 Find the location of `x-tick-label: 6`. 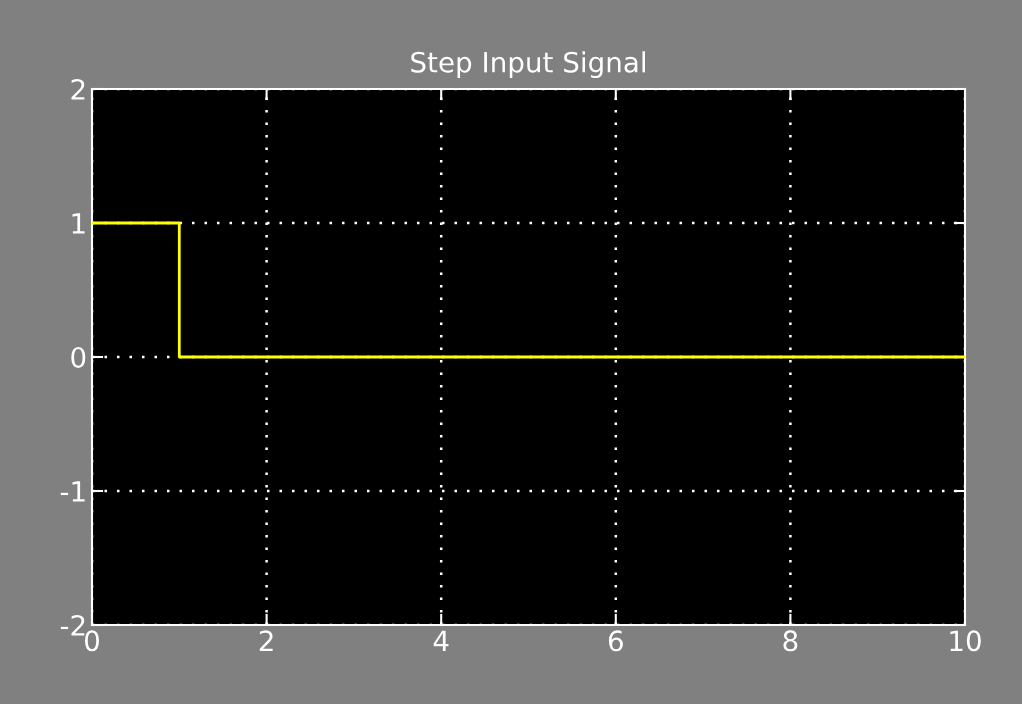

x-tick-label: 6 is located at coordinates (615, 641).